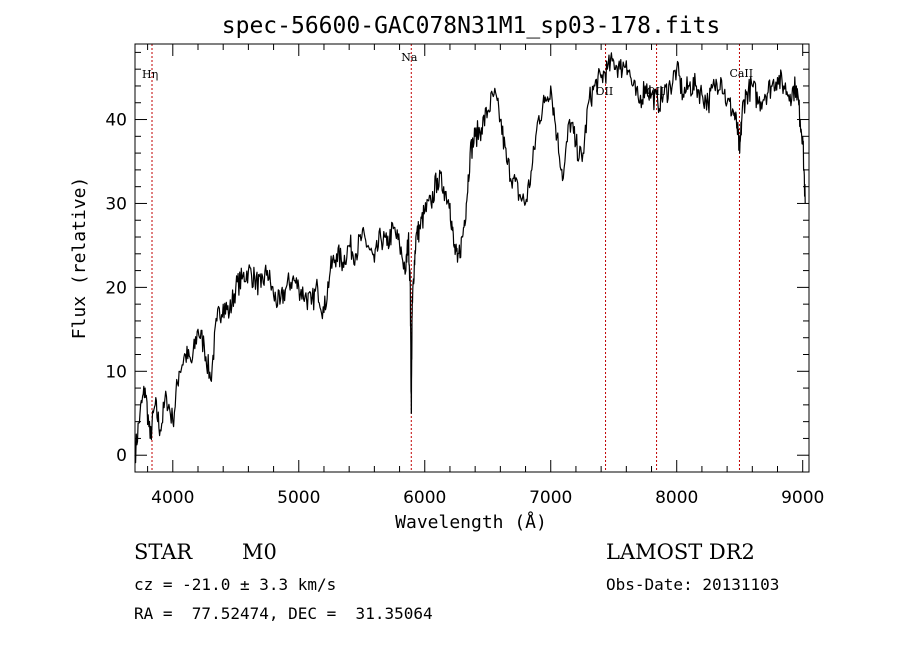 The image size is (900, 649). Describe the element at coordinates (802, 498) in the screenshot. I see `x-tick-label-5: 9000` at that location.